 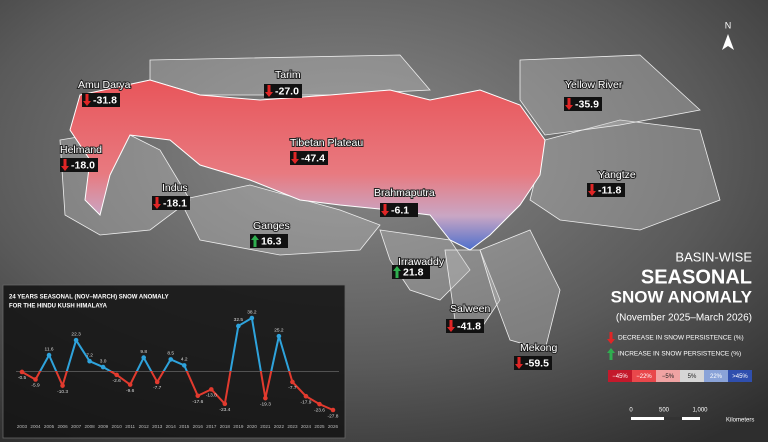 What do you see at coordinates (239, 320) in the screenshot?
I see `value-label: 32.5` at bounding box center [239, 320].